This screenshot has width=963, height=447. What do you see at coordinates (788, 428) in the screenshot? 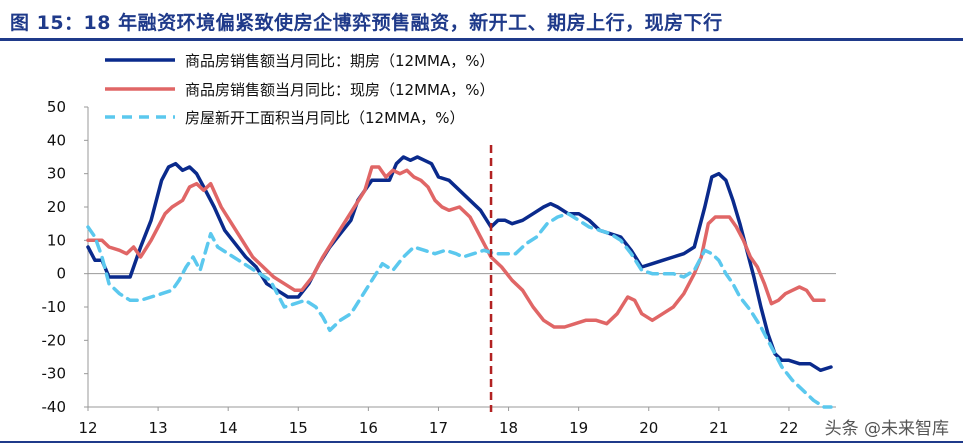
I see `x-tick-label: 22` at bounding box center [788, 428].